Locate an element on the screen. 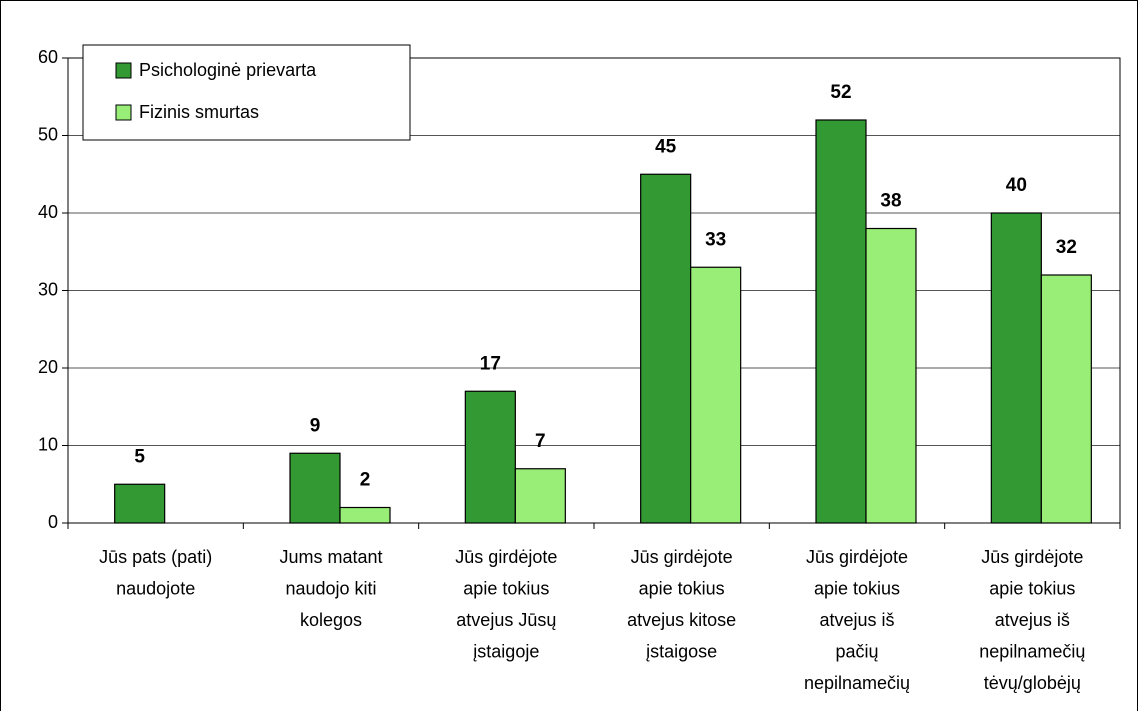 The width and height of the screenshot is (1138, 711). y-tick-label: 0 is located at coordinates (53, 522).